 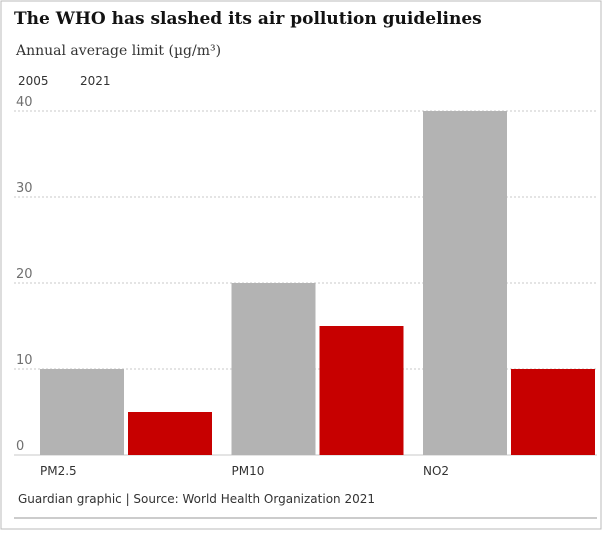 What do you see at coordinates (58, 471) in the screenshot?
I see `x-tick-label: PM2.5` at bounding box center [58, 471].